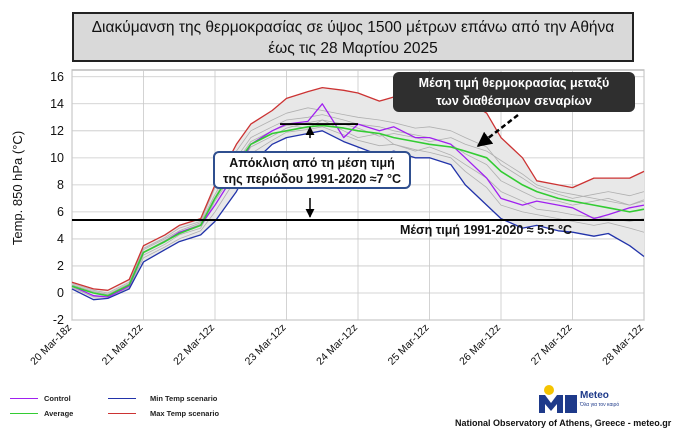  What do you see at coordinates (312, 179) in the screenshot?
I see `deviation-line2: της περιόδου 1991-2020 ≈7 °C` at bounding box center [312, 179].